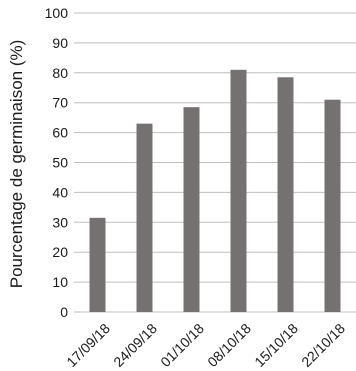 This screenshot has width=356, height=371. I want to click on y-tick-label: 80, so click(60, 73).